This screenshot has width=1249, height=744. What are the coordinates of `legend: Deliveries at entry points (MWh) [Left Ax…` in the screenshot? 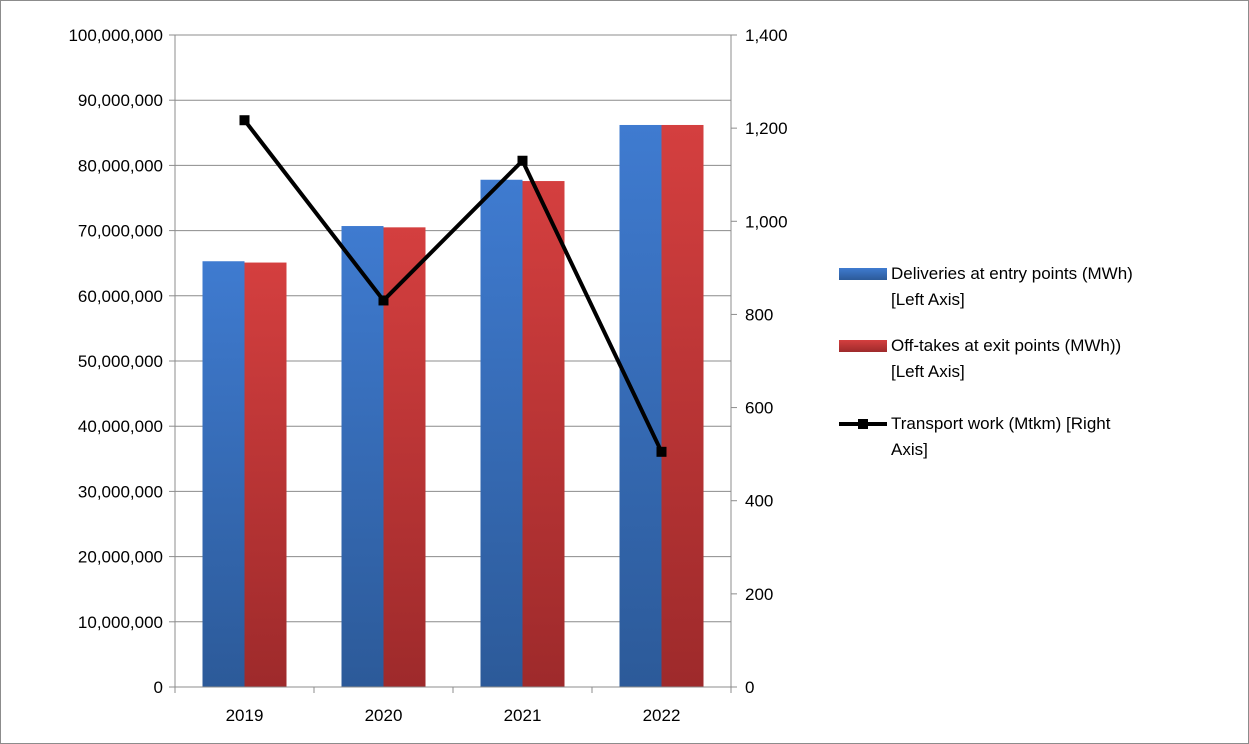 It's located at (986, 361).